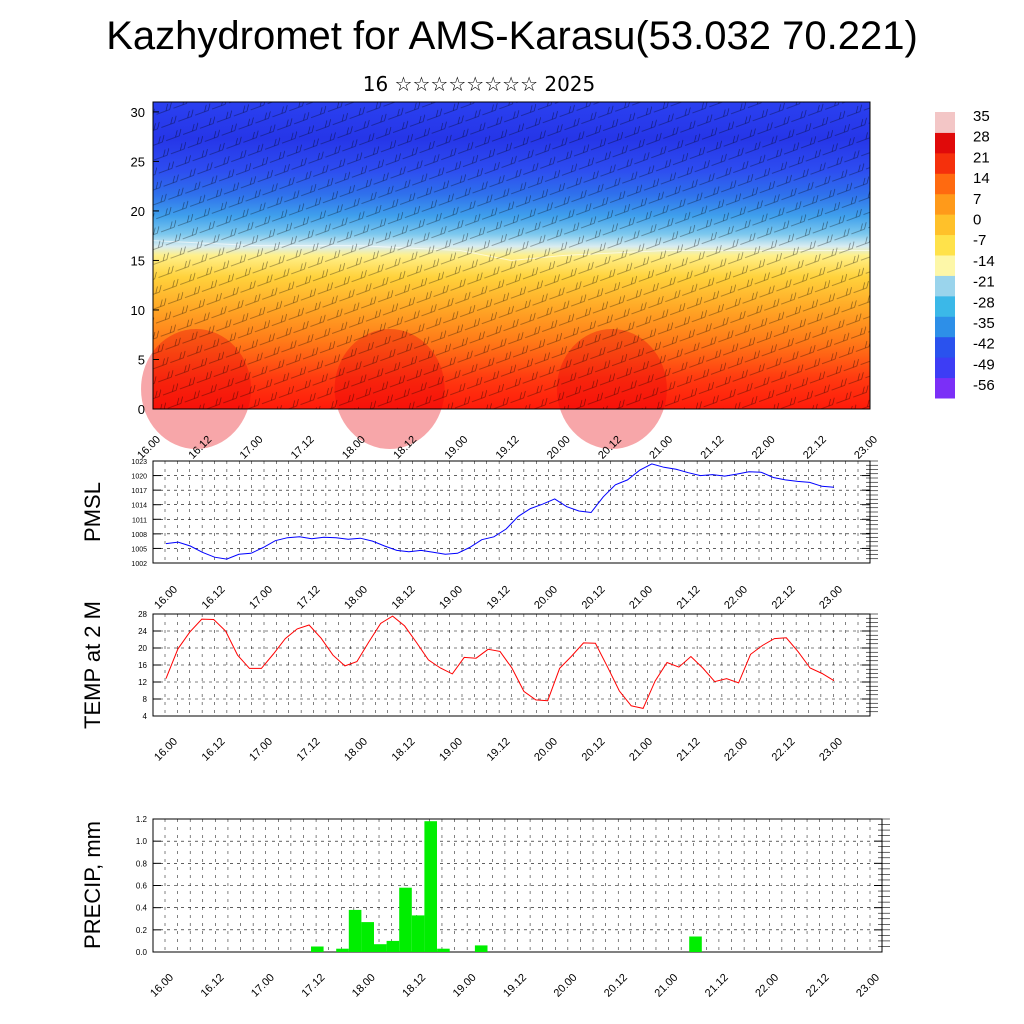 This screenshot has width=1024, height=1024. I want to click on x-tick-label: 18.12, so click(404, 750).